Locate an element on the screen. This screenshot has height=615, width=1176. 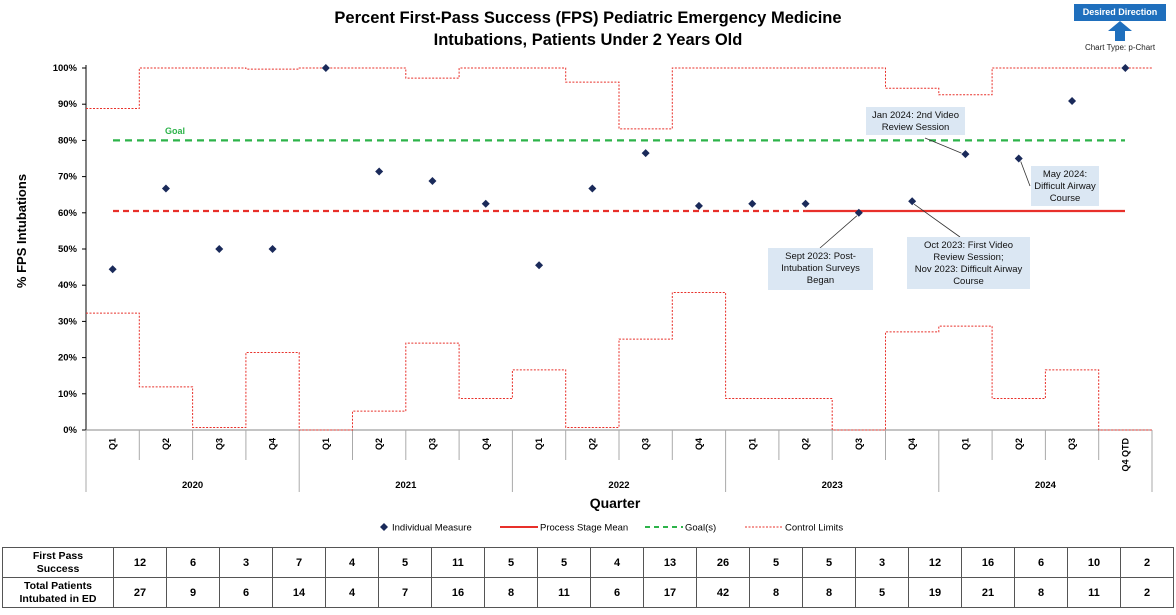
chart-title-line-2: Intubations, Patients Under 2 Years Old is located at coordinates (588, 40).